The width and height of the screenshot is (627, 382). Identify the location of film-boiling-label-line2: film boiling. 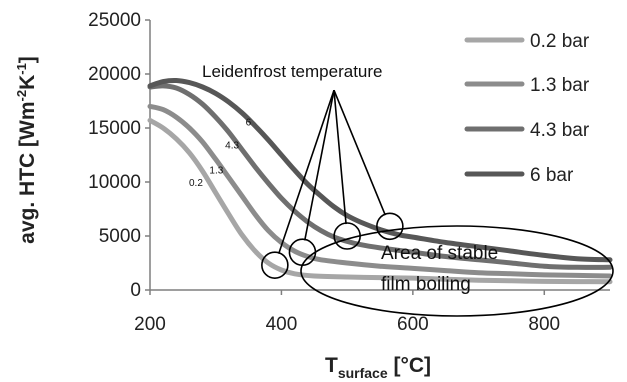
(426, 284).